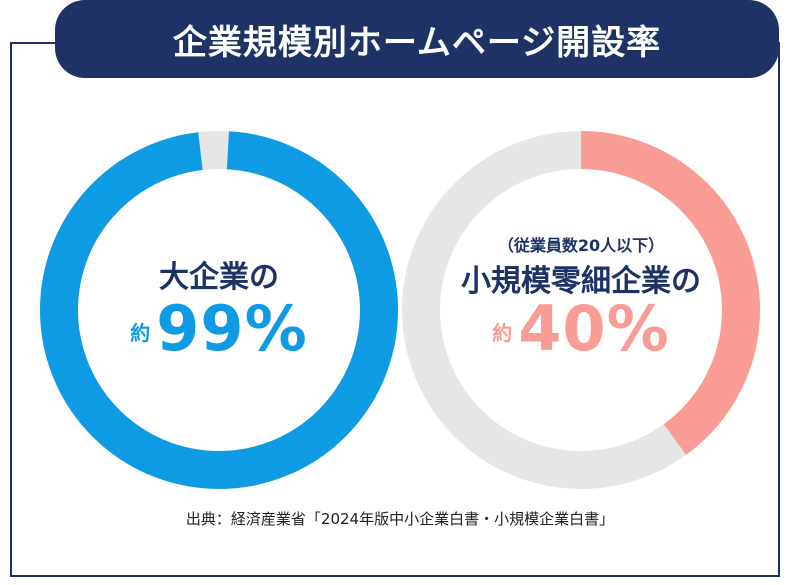  I want to click on large-enterprise-label: 大企業の, so click(219, 277).